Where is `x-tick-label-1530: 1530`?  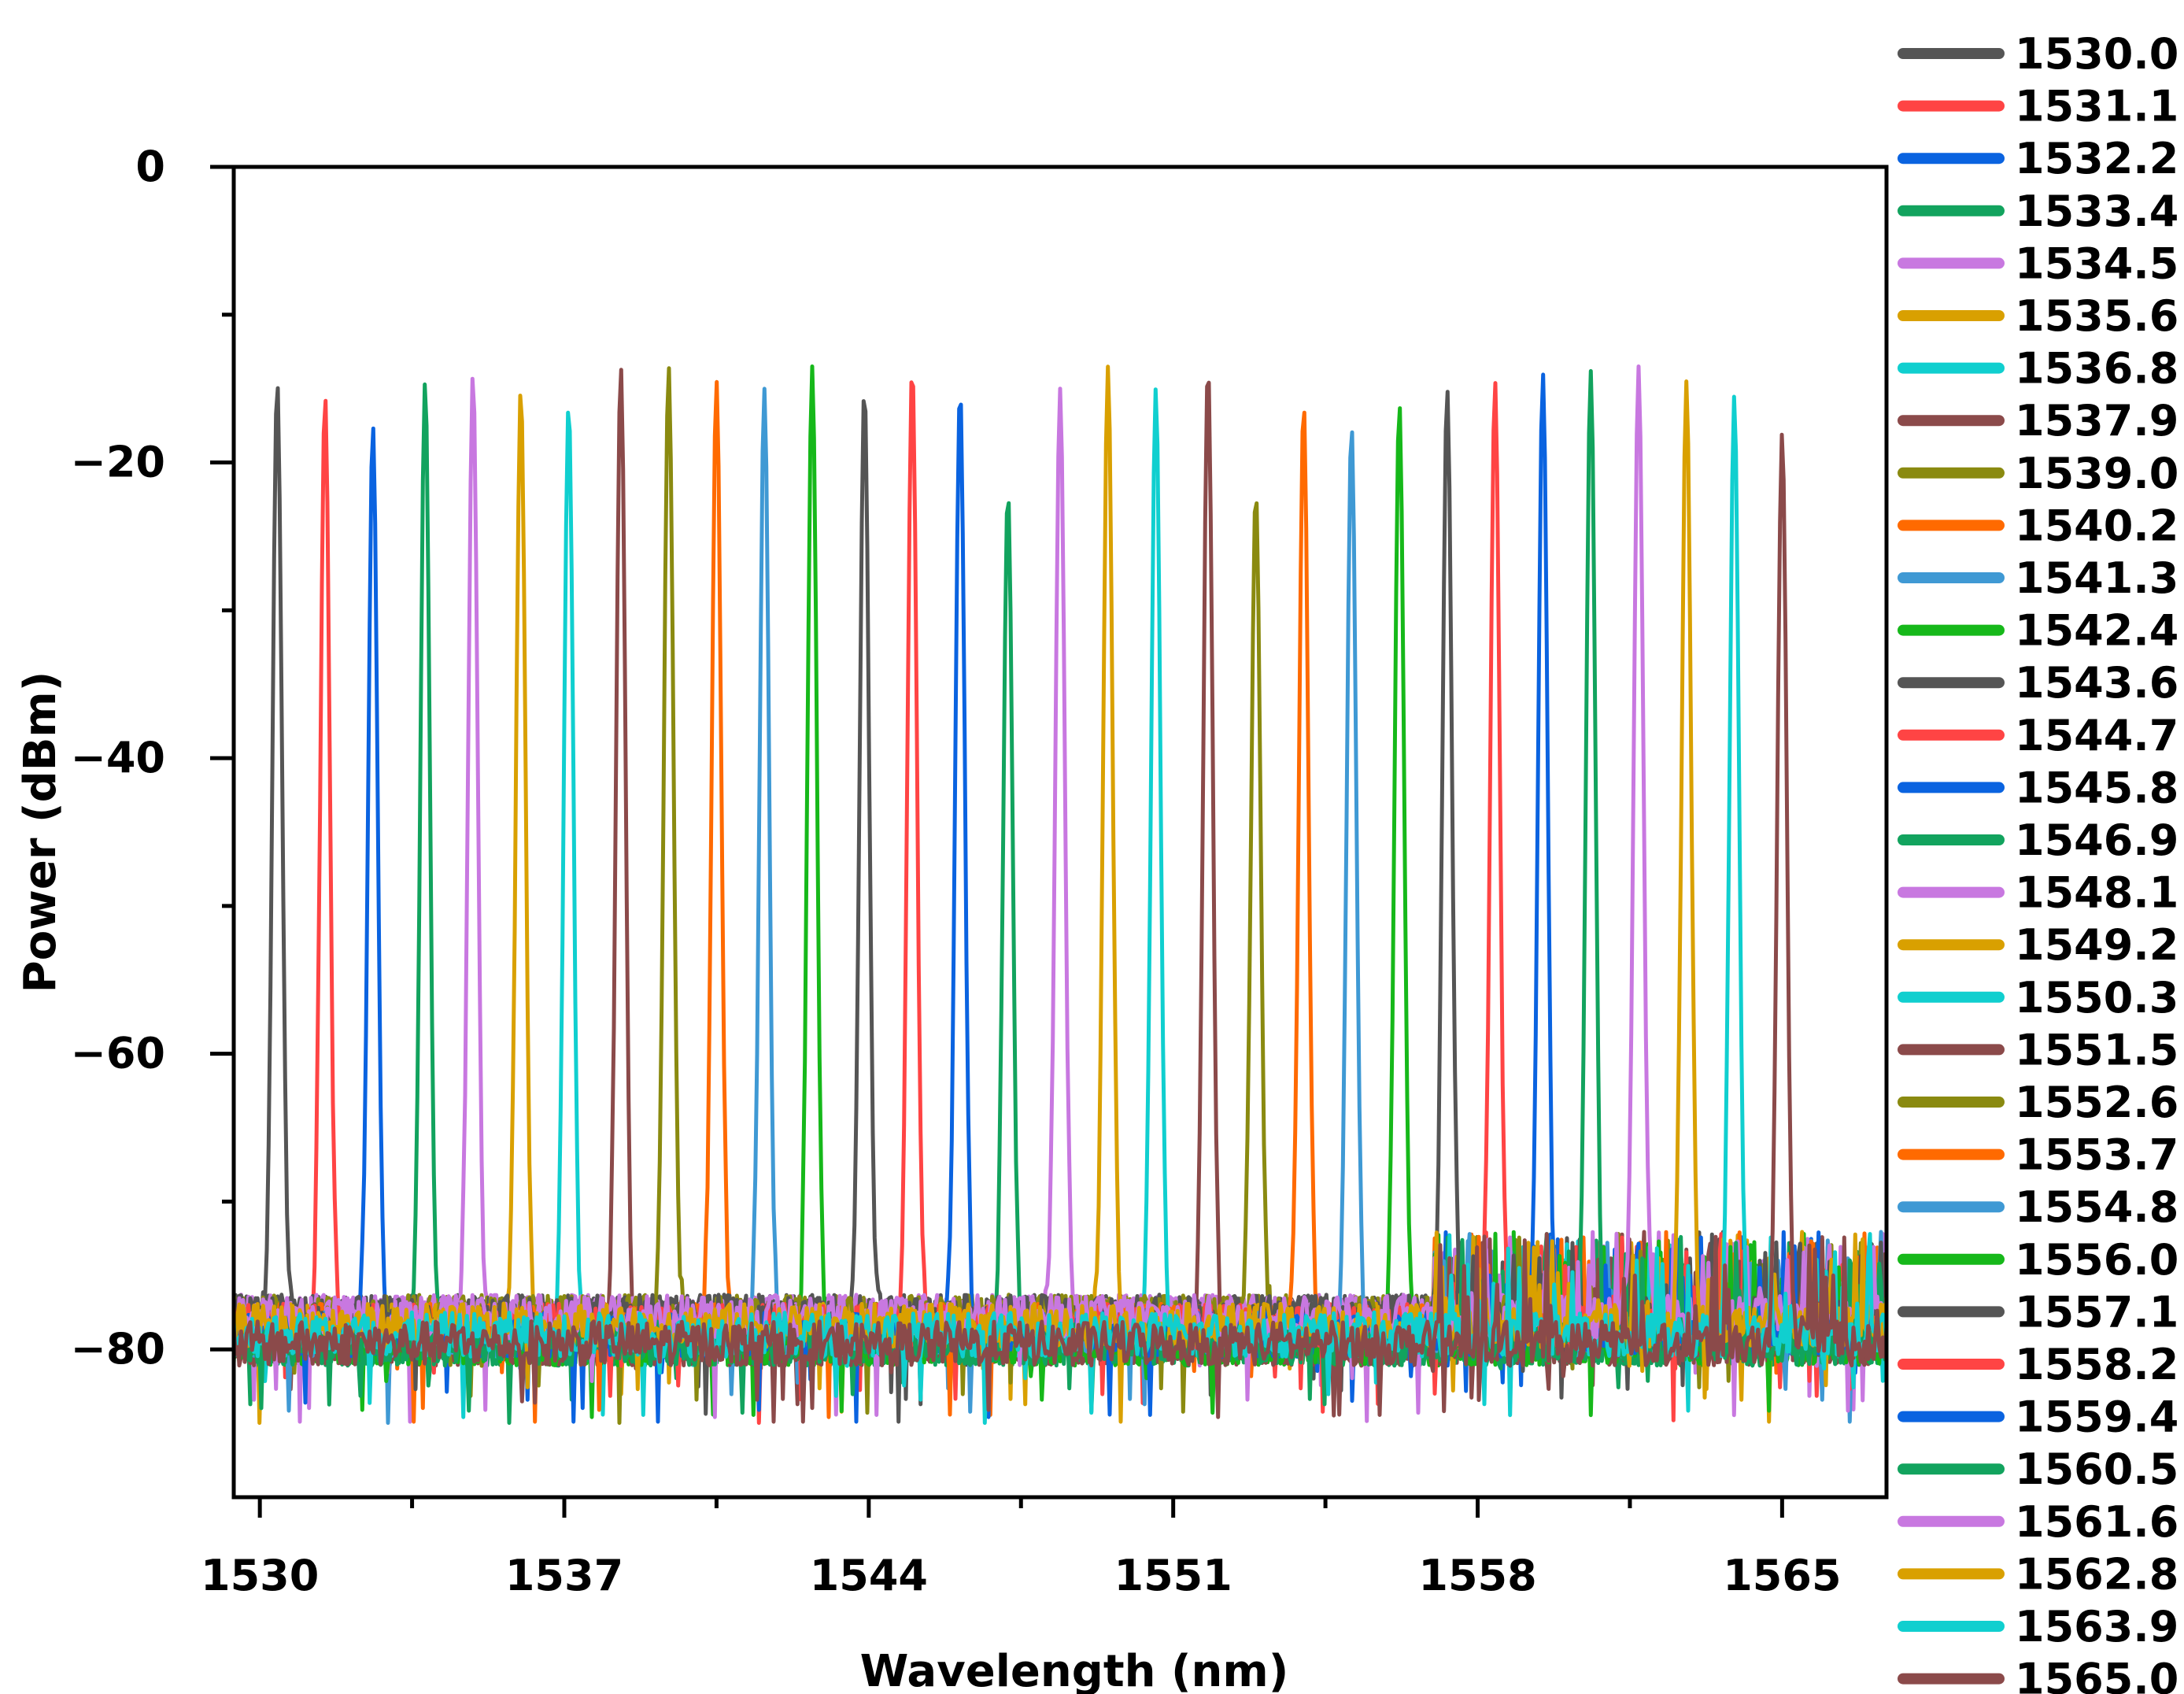
x-tick-label-1530: 1530 is located at coordinates (260, 1575).